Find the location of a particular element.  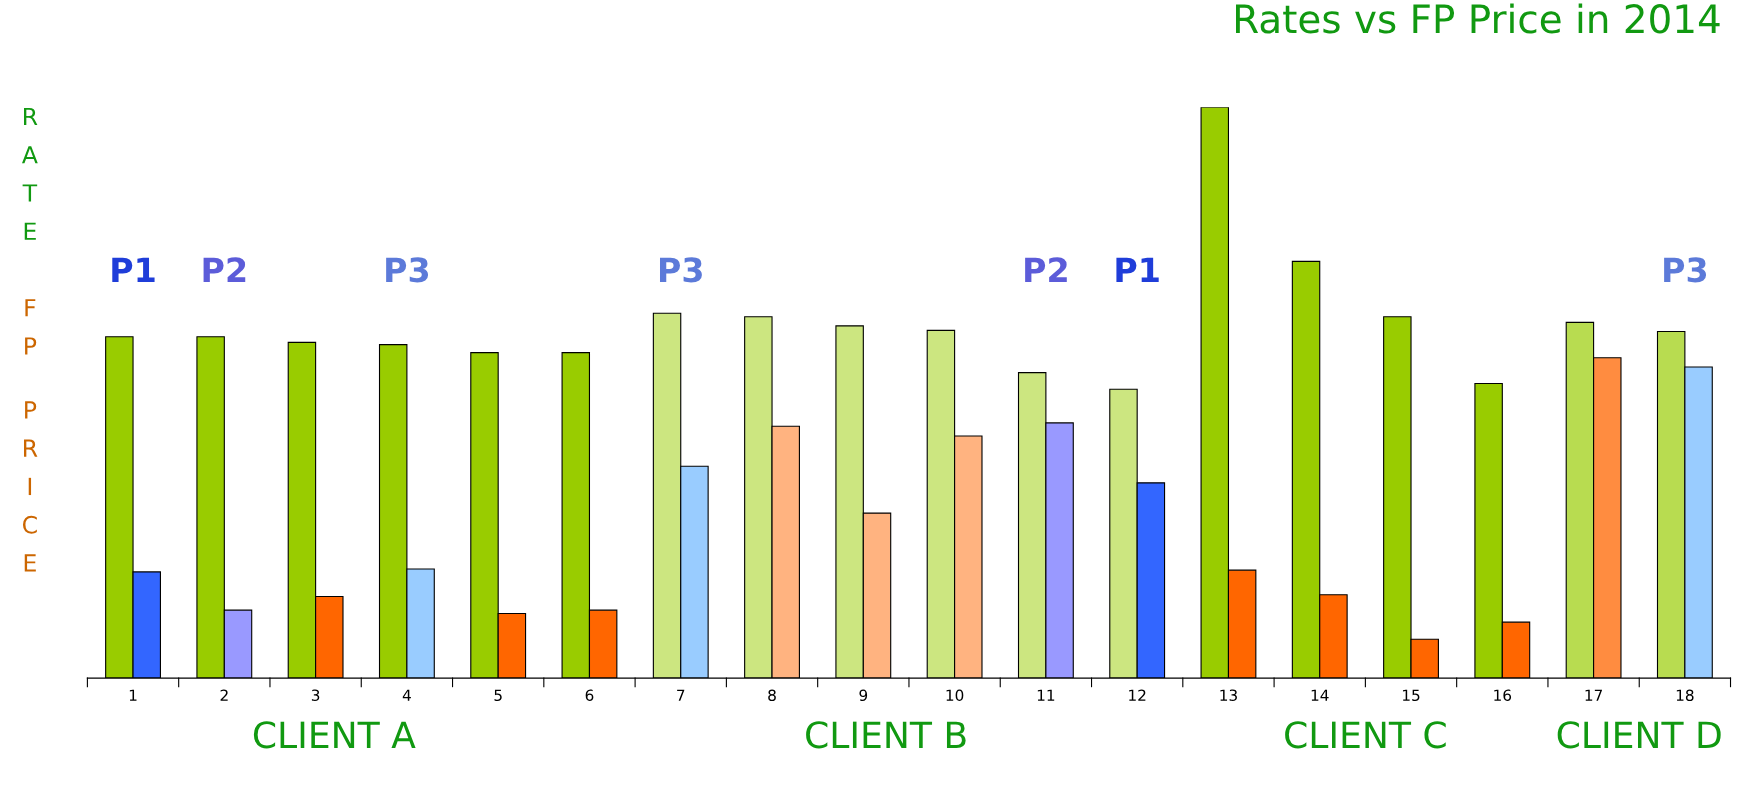

x-tick-label: 18 is located at coordinates (1685, 695).